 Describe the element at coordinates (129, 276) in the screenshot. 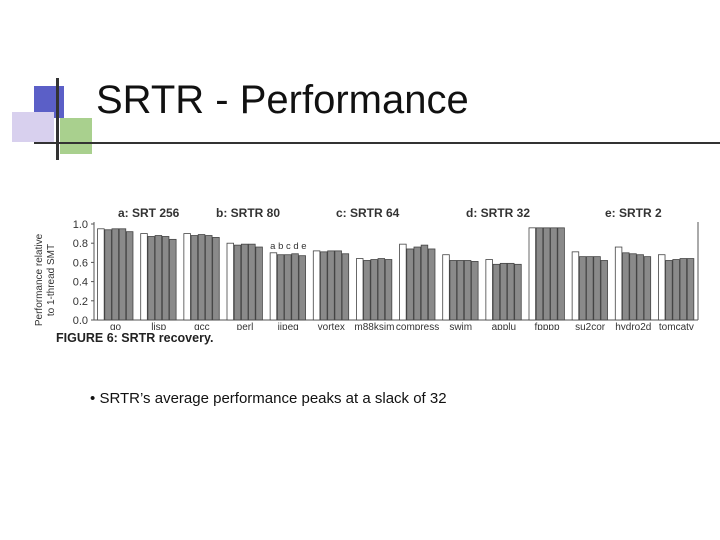

I see `bar-go-e` at that location.